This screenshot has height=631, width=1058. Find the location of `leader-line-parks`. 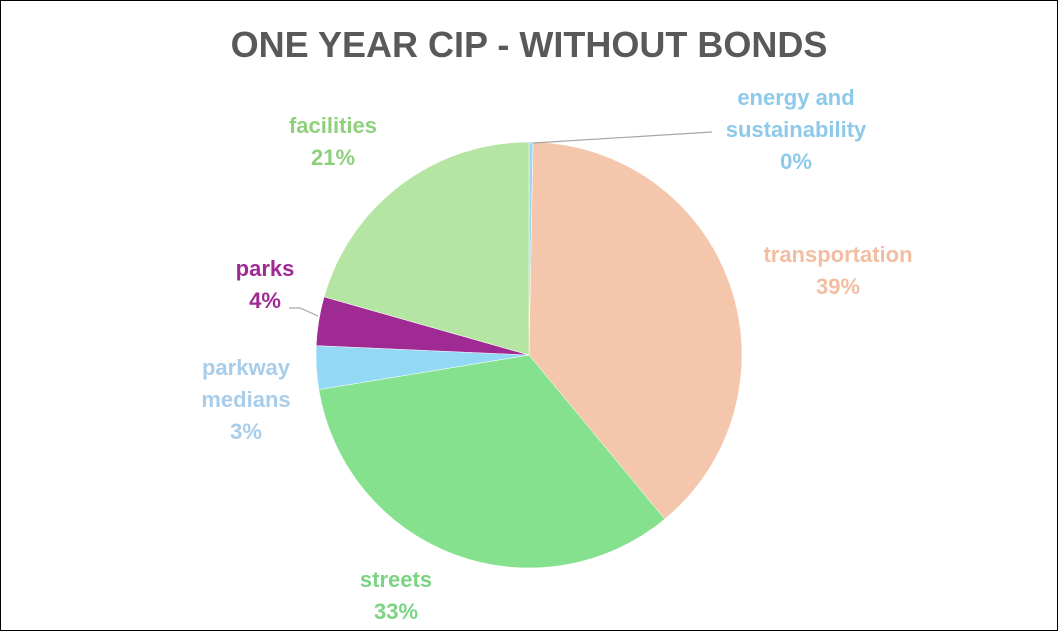

leader-line-parks is located at coordinates (304, 312).